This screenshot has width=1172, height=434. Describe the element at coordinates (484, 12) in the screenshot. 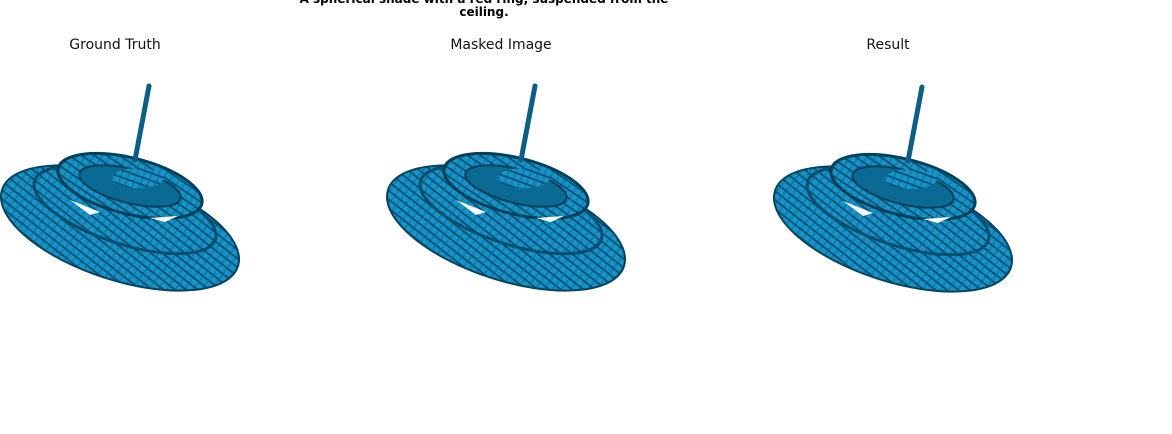

I see `figure-title-line: ceiling.` at that location.